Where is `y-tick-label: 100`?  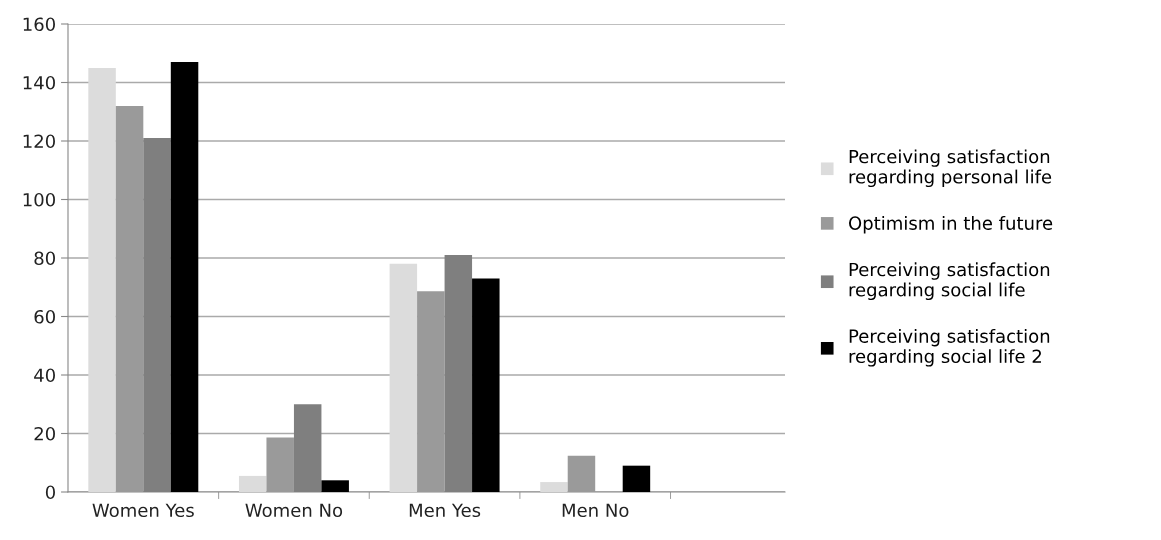 y-tick-label: 100 is located at coordinates (39, 199).